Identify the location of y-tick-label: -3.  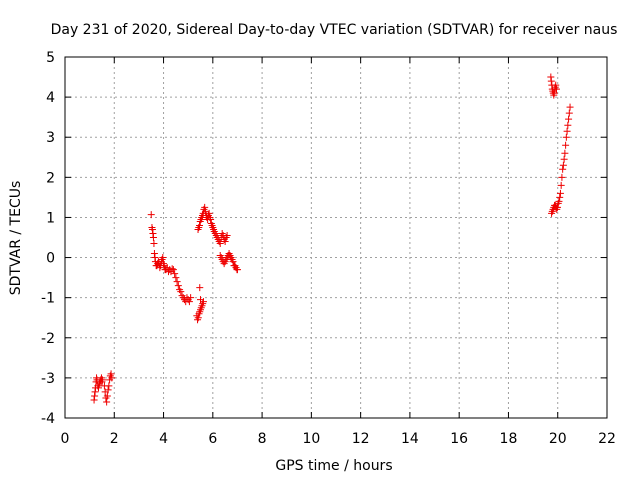
(48, 379).